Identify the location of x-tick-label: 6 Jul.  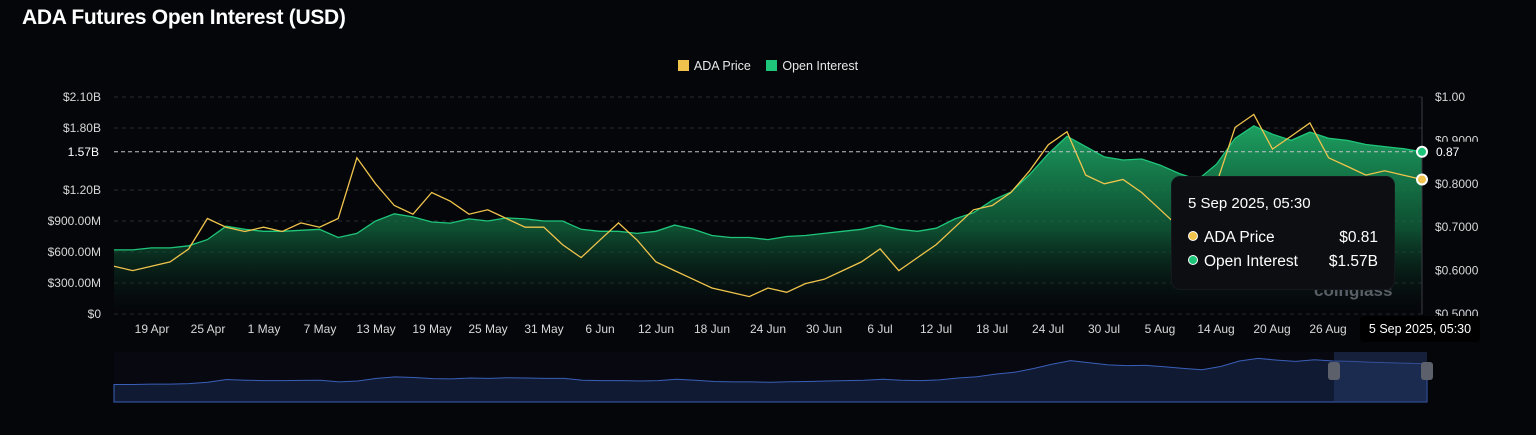
(879, 329).